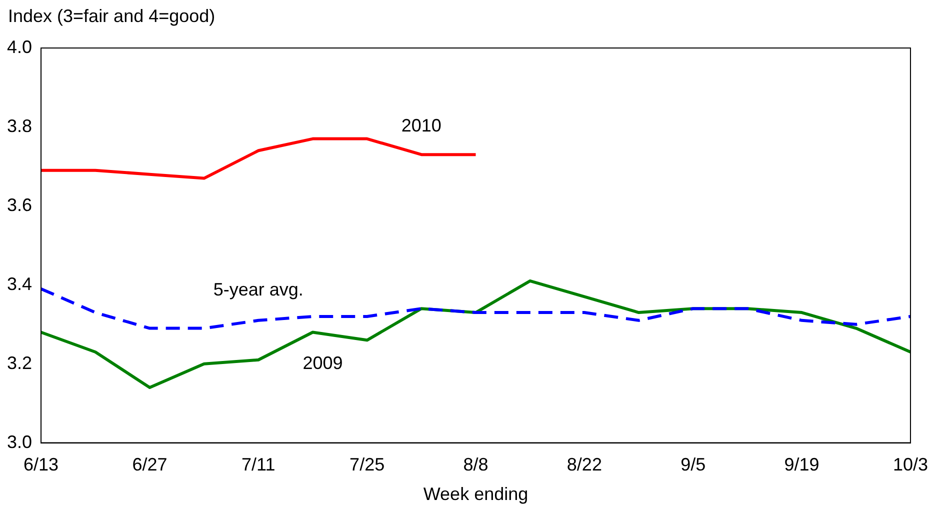 The width and height of the screenshot is (934, 512). Describe the element at coordinates (112, 16) in the screenshot. I see `y-axis-title: Index (3=fair and 4=good)` at that location.